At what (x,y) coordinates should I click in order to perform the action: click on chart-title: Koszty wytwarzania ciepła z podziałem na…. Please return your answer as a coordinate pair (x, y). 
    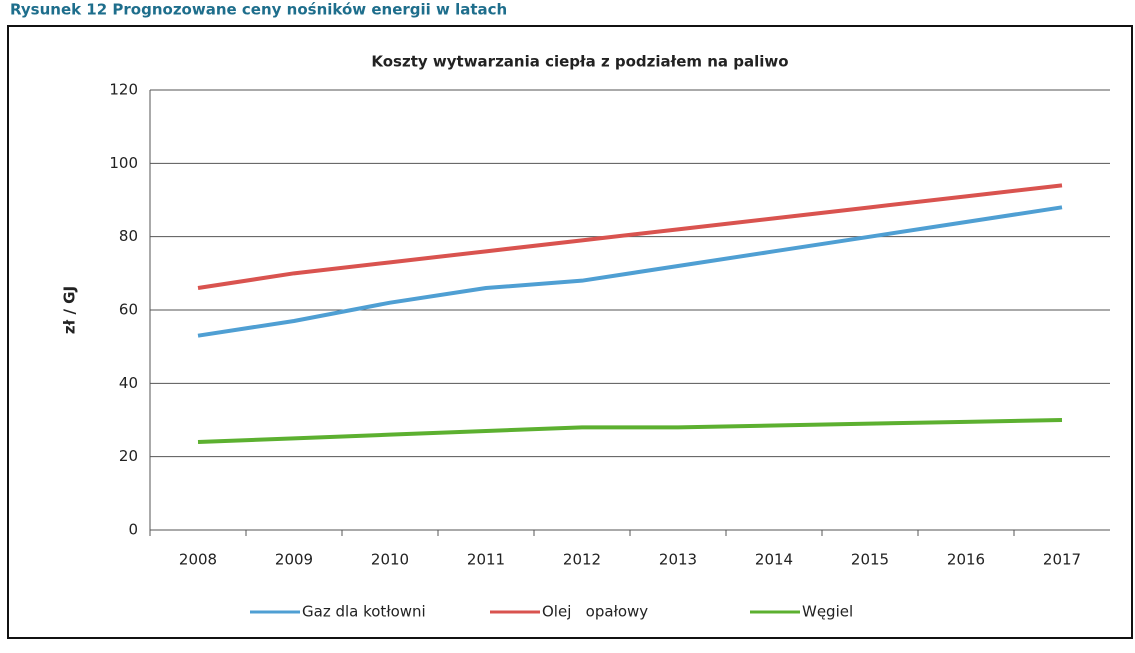
    Looking at the image, I should click on (579, 62).